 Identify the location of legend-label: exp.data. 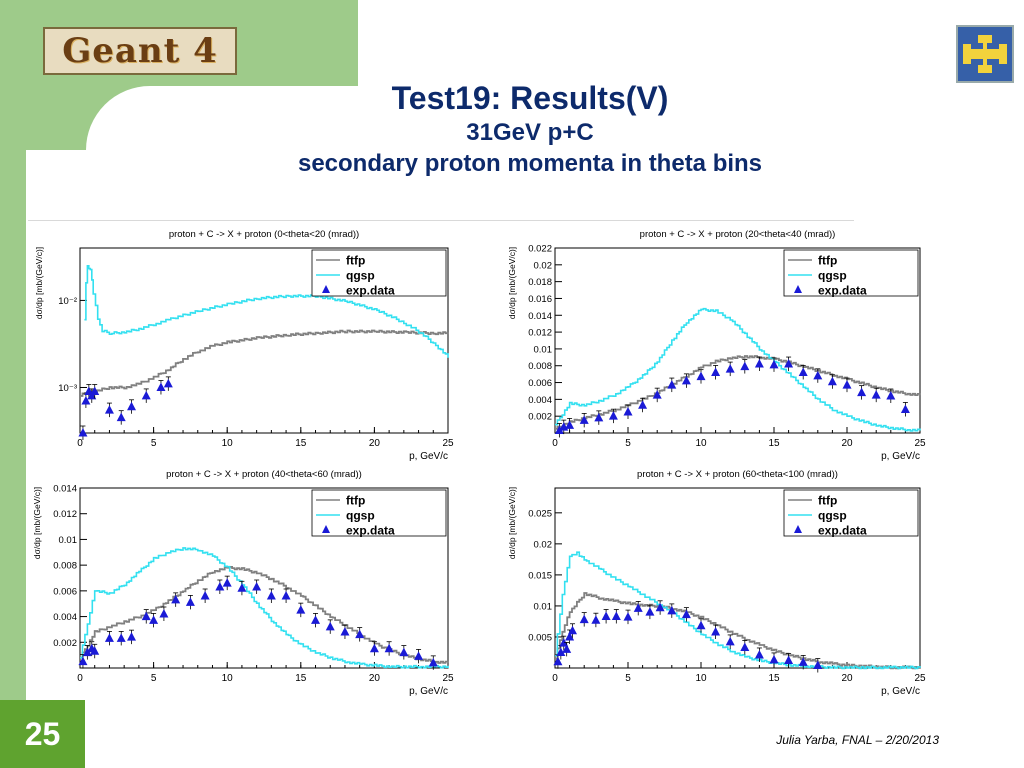
(370, 291).